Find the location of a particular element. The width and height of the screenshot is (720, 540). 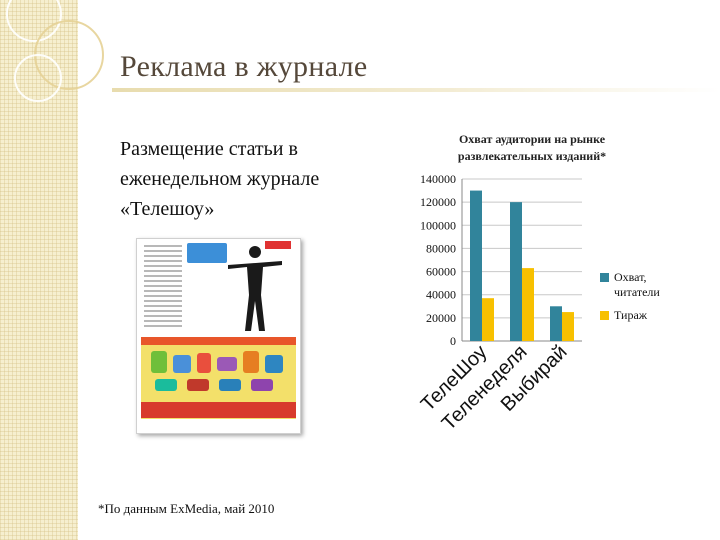

magazine-red-bar is located at coordinates (218, 410).